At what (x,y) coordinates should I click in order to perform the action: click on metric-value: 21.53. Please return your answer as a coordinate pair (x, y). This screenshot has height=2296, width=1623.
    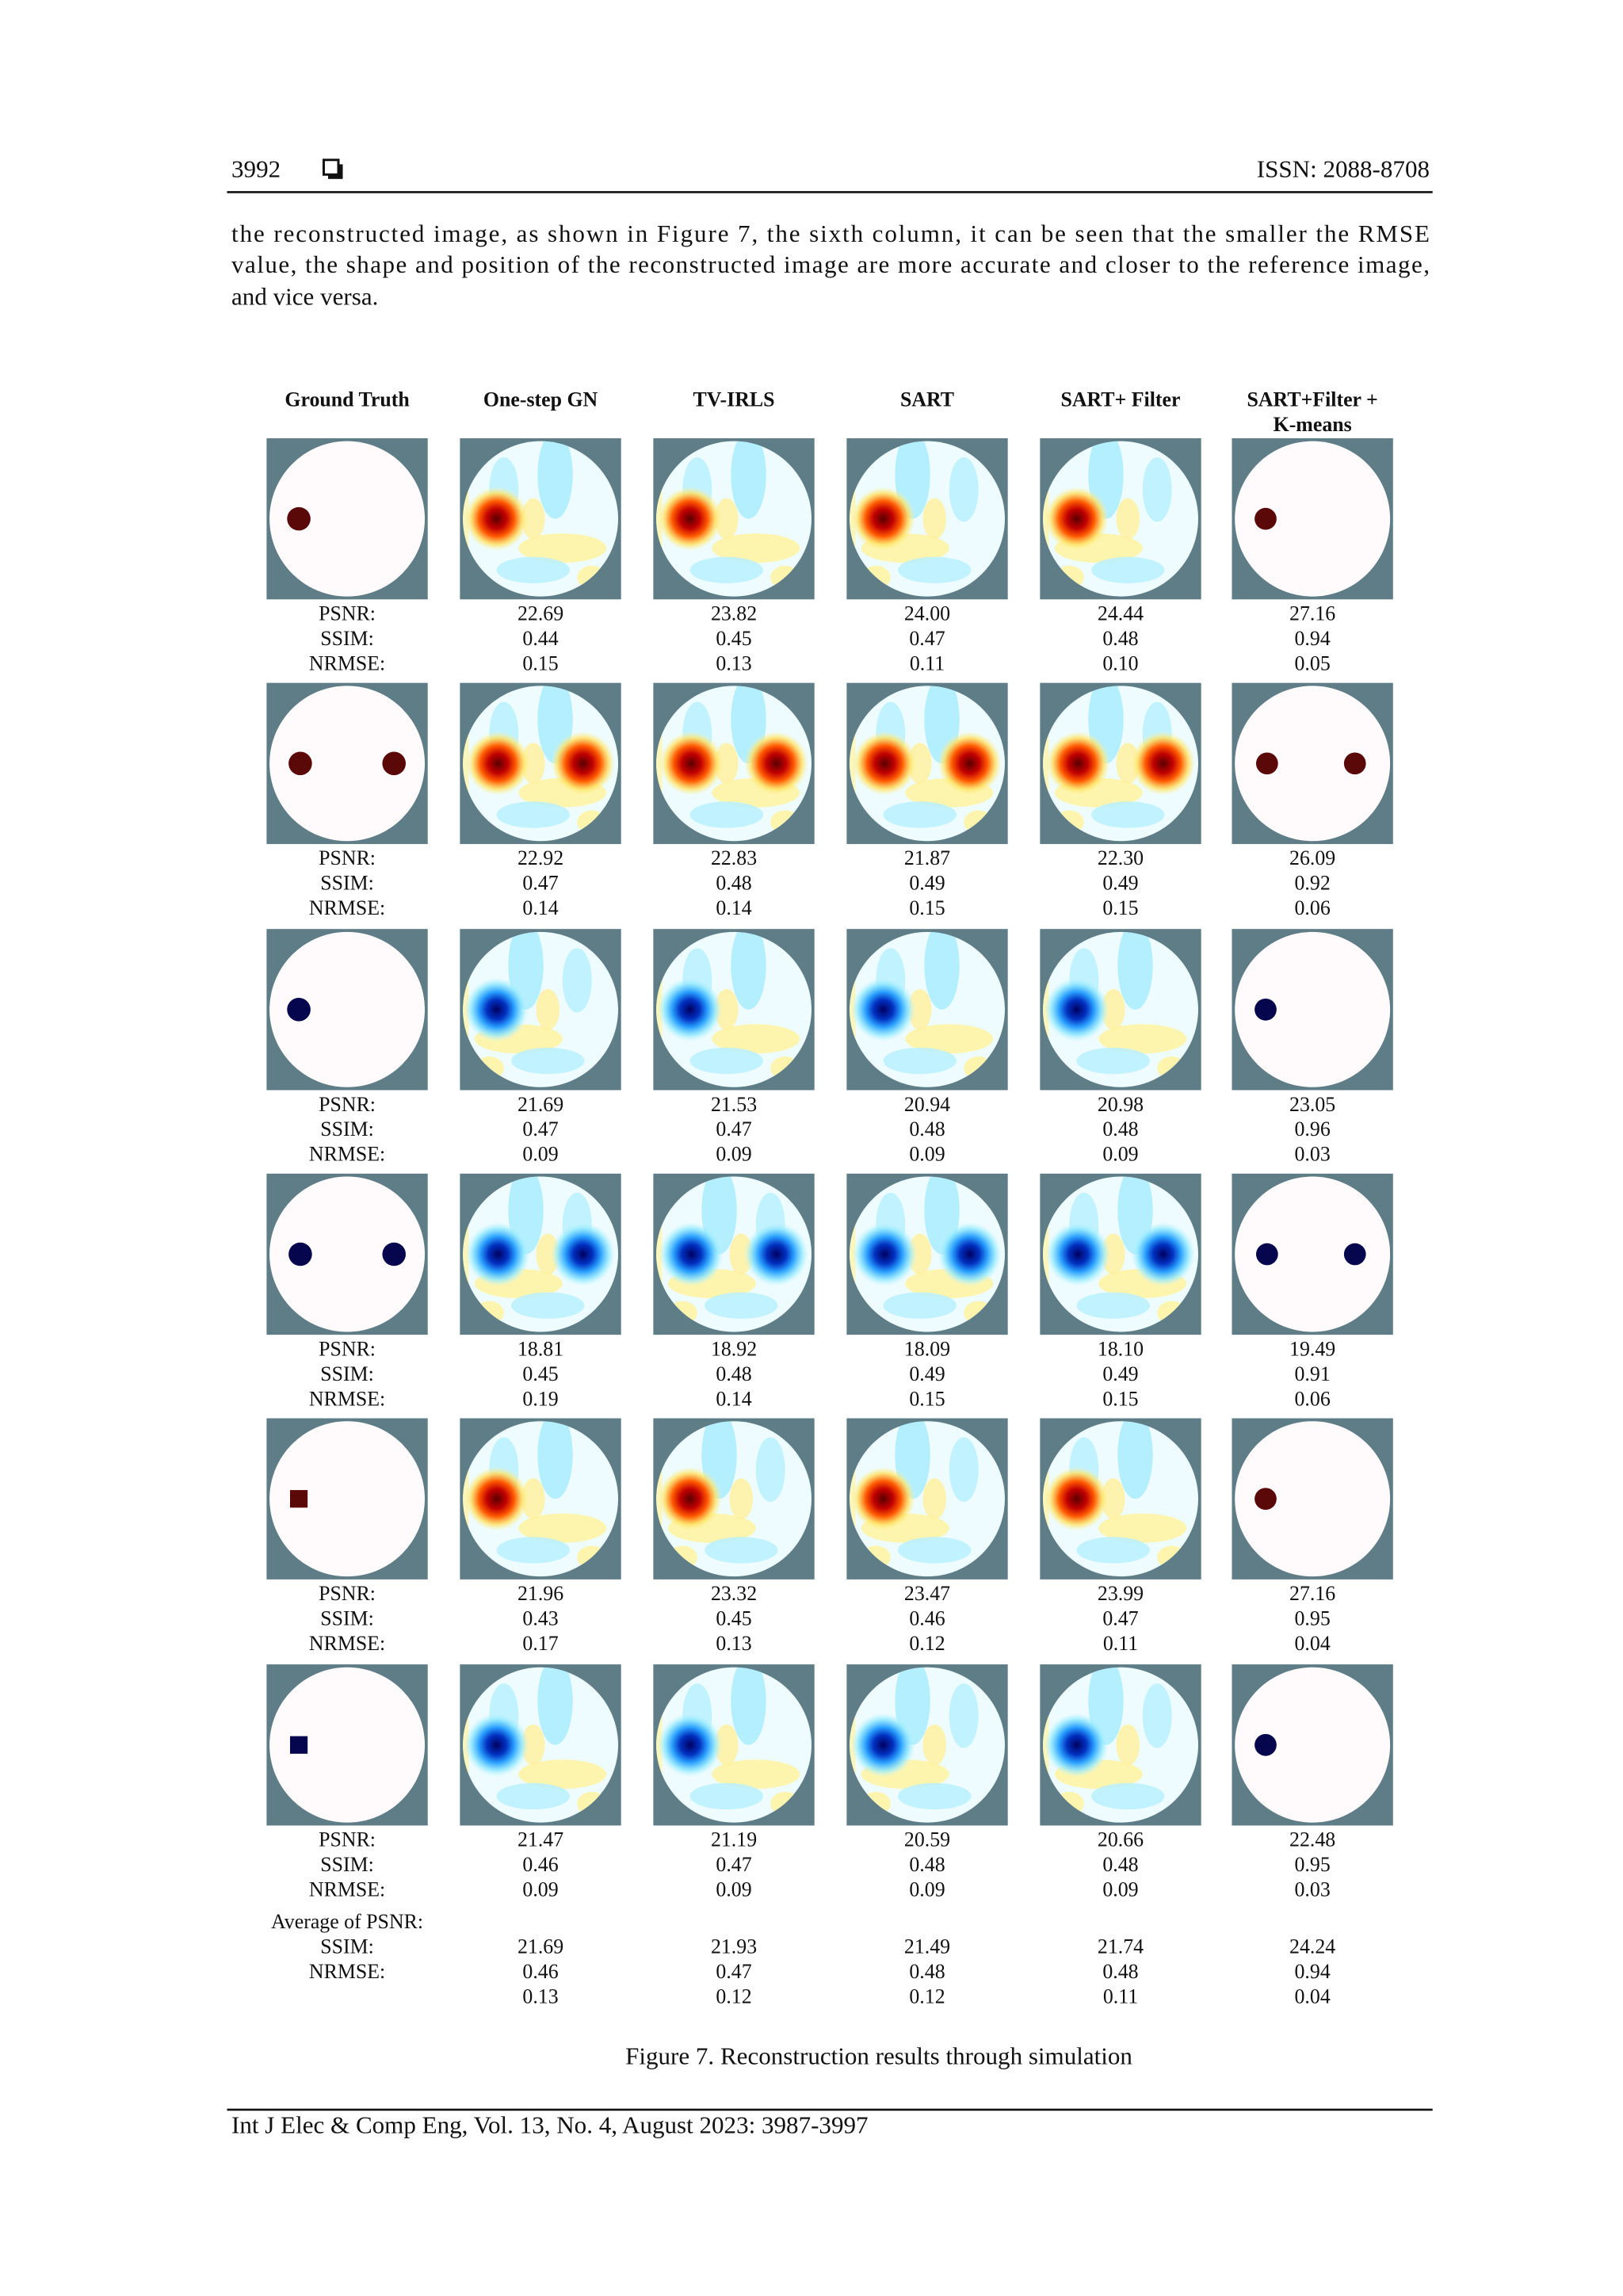
    Looking at the image, I should click on (734, 1104).